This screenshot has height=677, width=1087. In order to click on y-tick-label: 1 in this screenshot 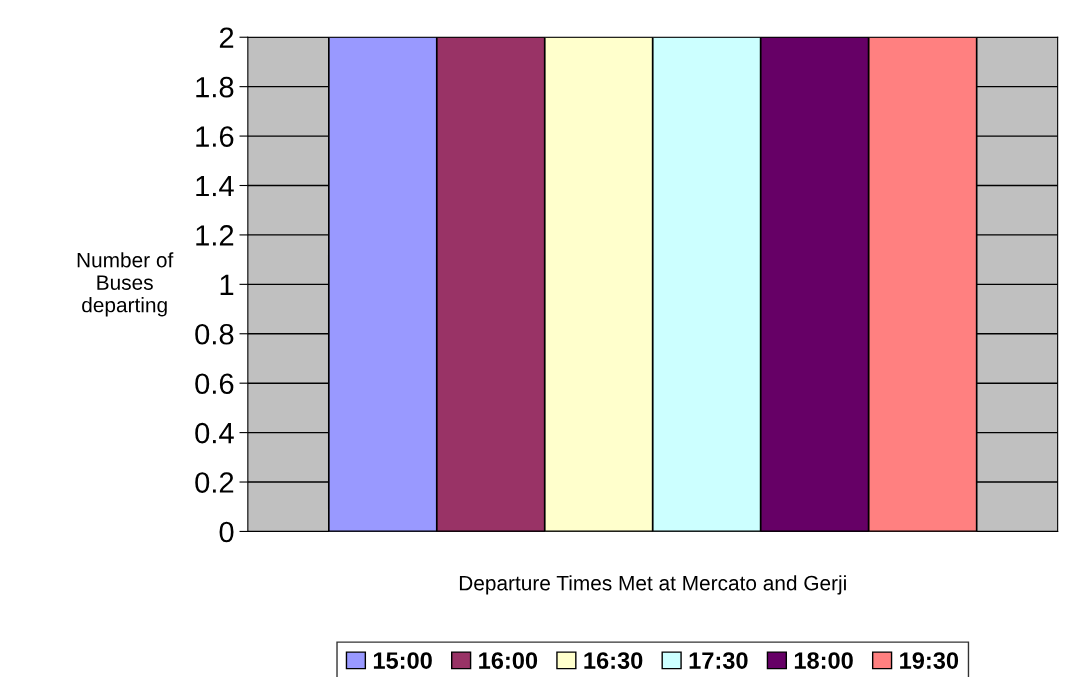, I will do `click(227, 284)`.